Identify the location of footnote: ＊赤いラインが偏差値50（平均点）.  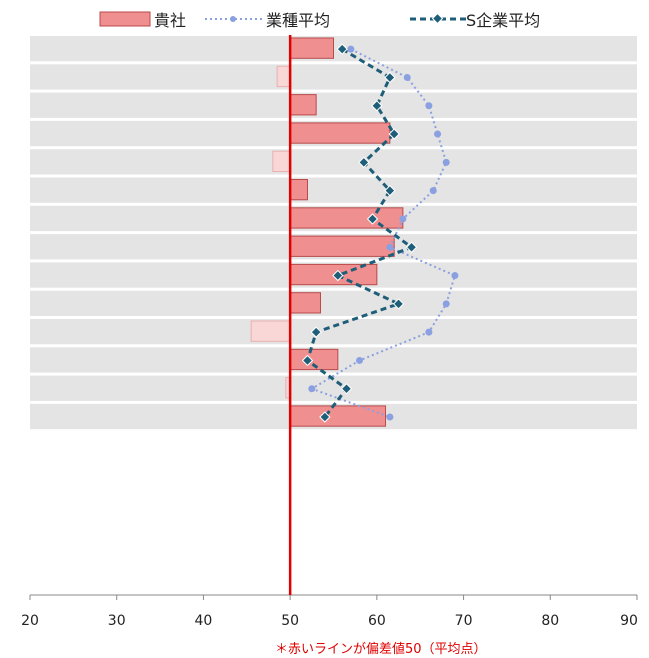
(381, 649).